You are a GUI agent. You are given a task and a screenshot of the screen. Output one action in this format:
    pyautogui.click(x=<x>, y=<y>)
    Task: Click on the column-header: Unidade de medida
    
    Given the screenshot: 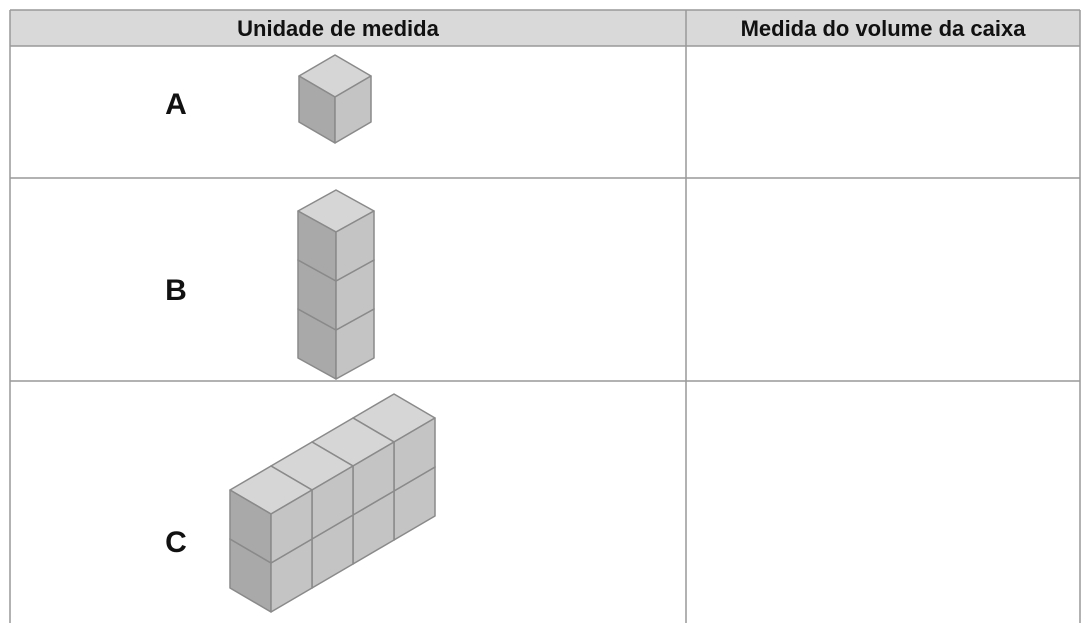 What is the action you would take?
    pyautogui.click(x=338, y=28)
    